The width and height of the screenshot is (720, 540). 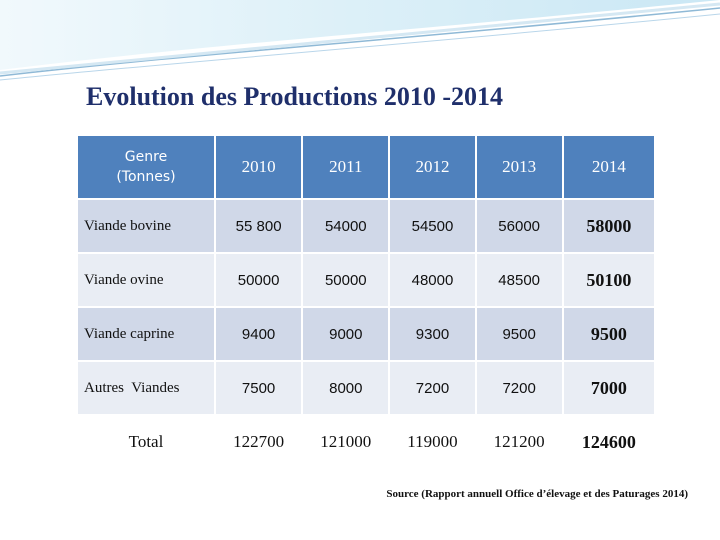 I want to click on table-row: Autres Viandes 7500 8000 7200 7200 7000, so click(x=366, y=388).